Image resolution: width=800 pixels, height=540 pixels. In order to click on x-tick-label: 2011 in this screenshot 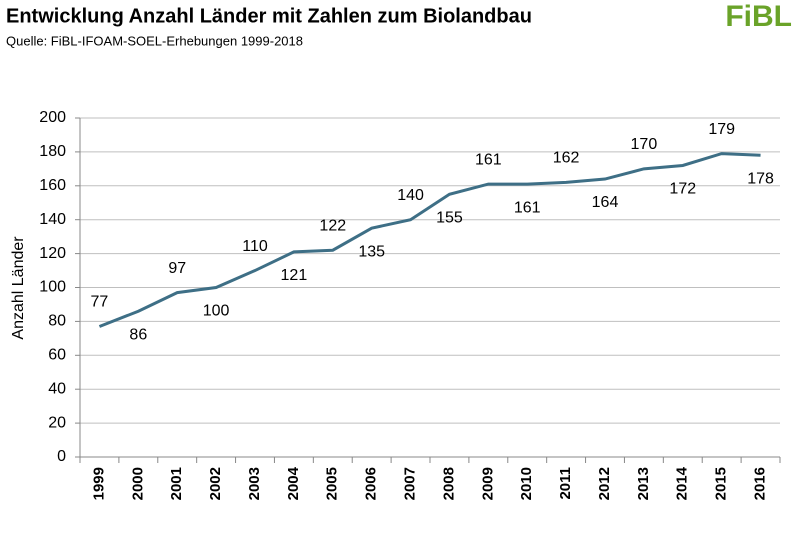, I will do `click(565, 483)`.